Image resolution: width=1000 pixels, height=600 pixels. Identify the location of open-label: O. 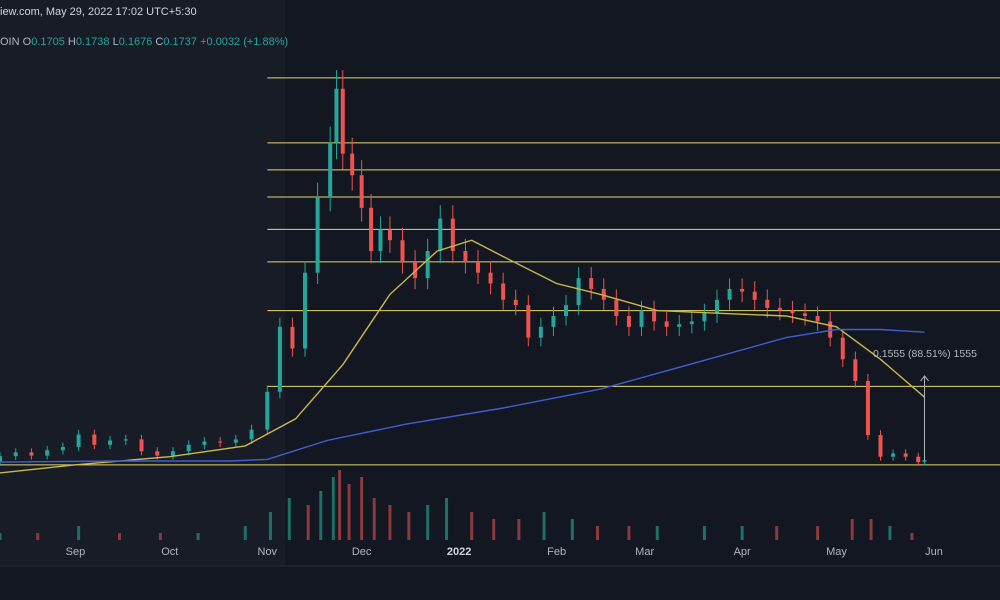
(27, 42).